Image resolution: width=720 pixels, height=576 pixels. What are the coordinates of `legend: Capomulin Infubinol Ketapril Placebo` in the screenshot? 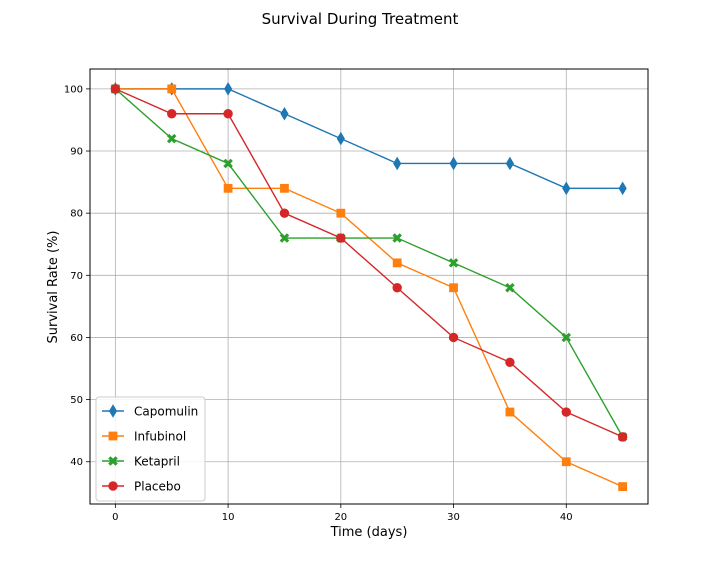 It's located at (150, 449).